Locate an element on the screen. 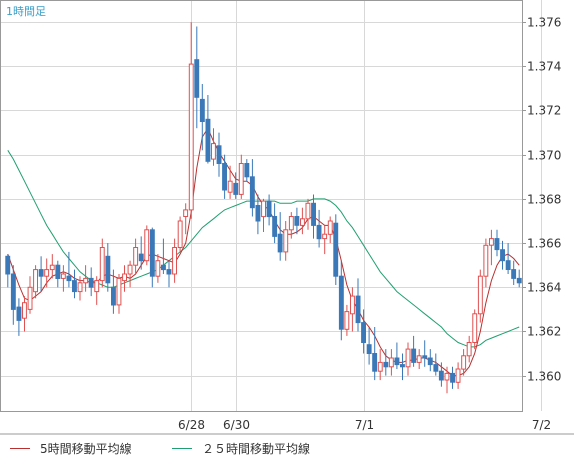 This screenshot has height=462, width=574. legend-label: 5時間移動平均線 is located at coordinates (86, 448).